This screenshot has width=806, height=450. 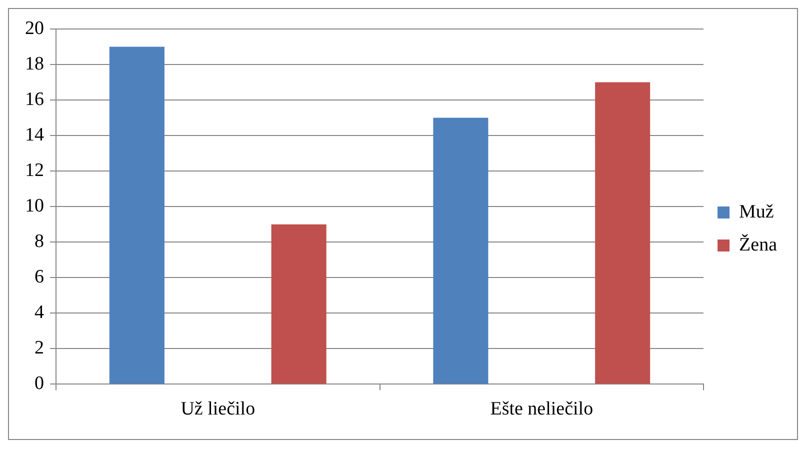 What do you see at coordinates (34, 206) in the screenshot?
I see `y-tick-label: 10` at bounding box center [34, 206].